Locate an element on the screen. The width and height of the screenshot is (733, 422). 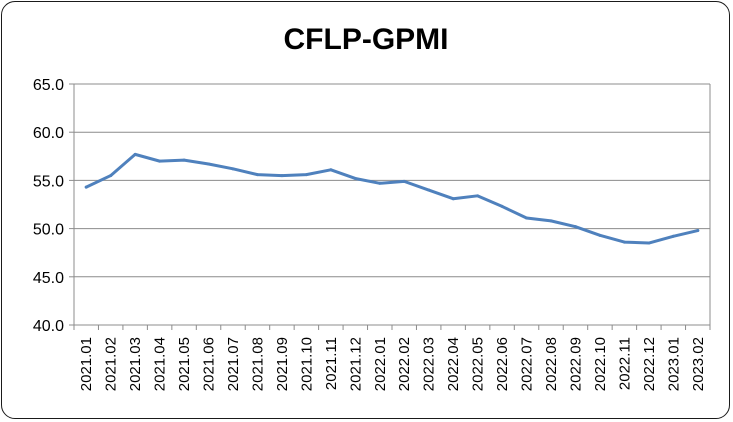
x-tick-label: 2022.06 is located at coordinates (502, 364).